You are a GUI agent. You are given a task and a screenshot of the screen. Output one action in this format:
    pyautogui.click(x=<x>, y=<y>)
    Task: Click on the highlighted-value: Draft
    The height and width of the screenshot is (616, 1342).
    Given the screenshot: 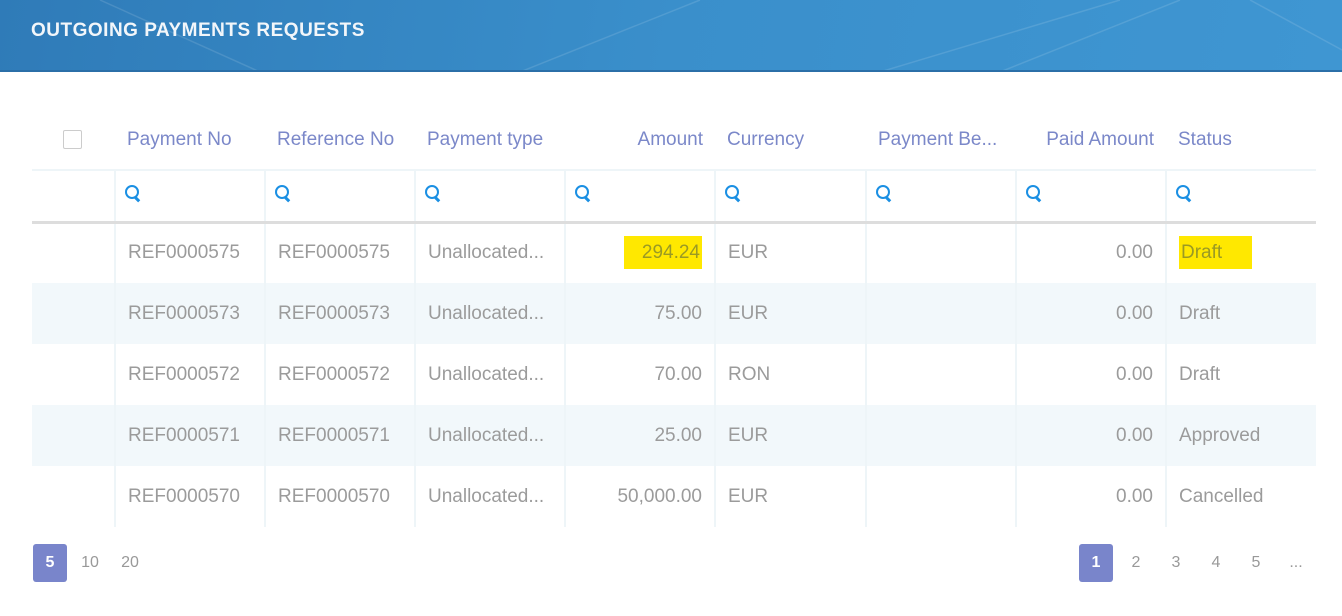 What is the action you would take?
    pyautogui.click(x=1216, y=253)
    